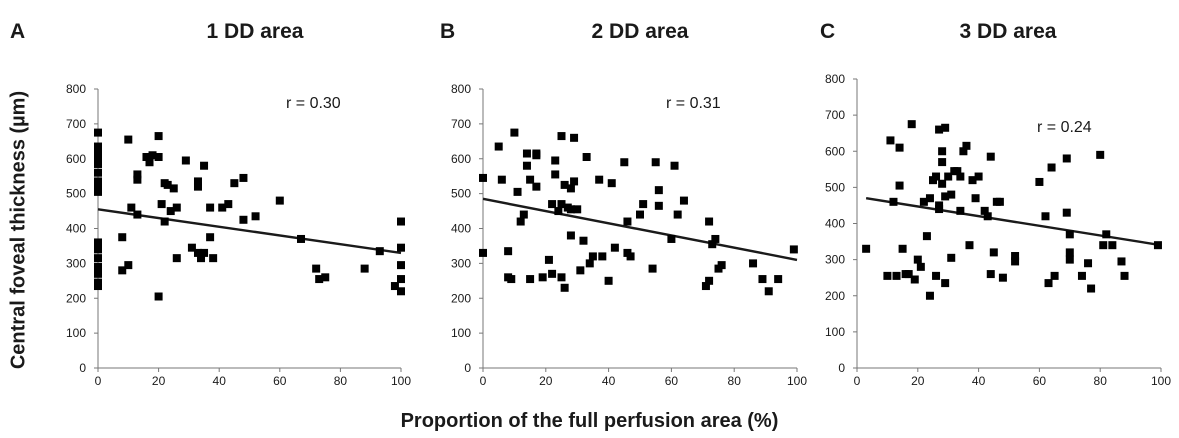 This screenshot has height=438, width=1179. I want to click on y-tick-label: 600, so click(835, 151).